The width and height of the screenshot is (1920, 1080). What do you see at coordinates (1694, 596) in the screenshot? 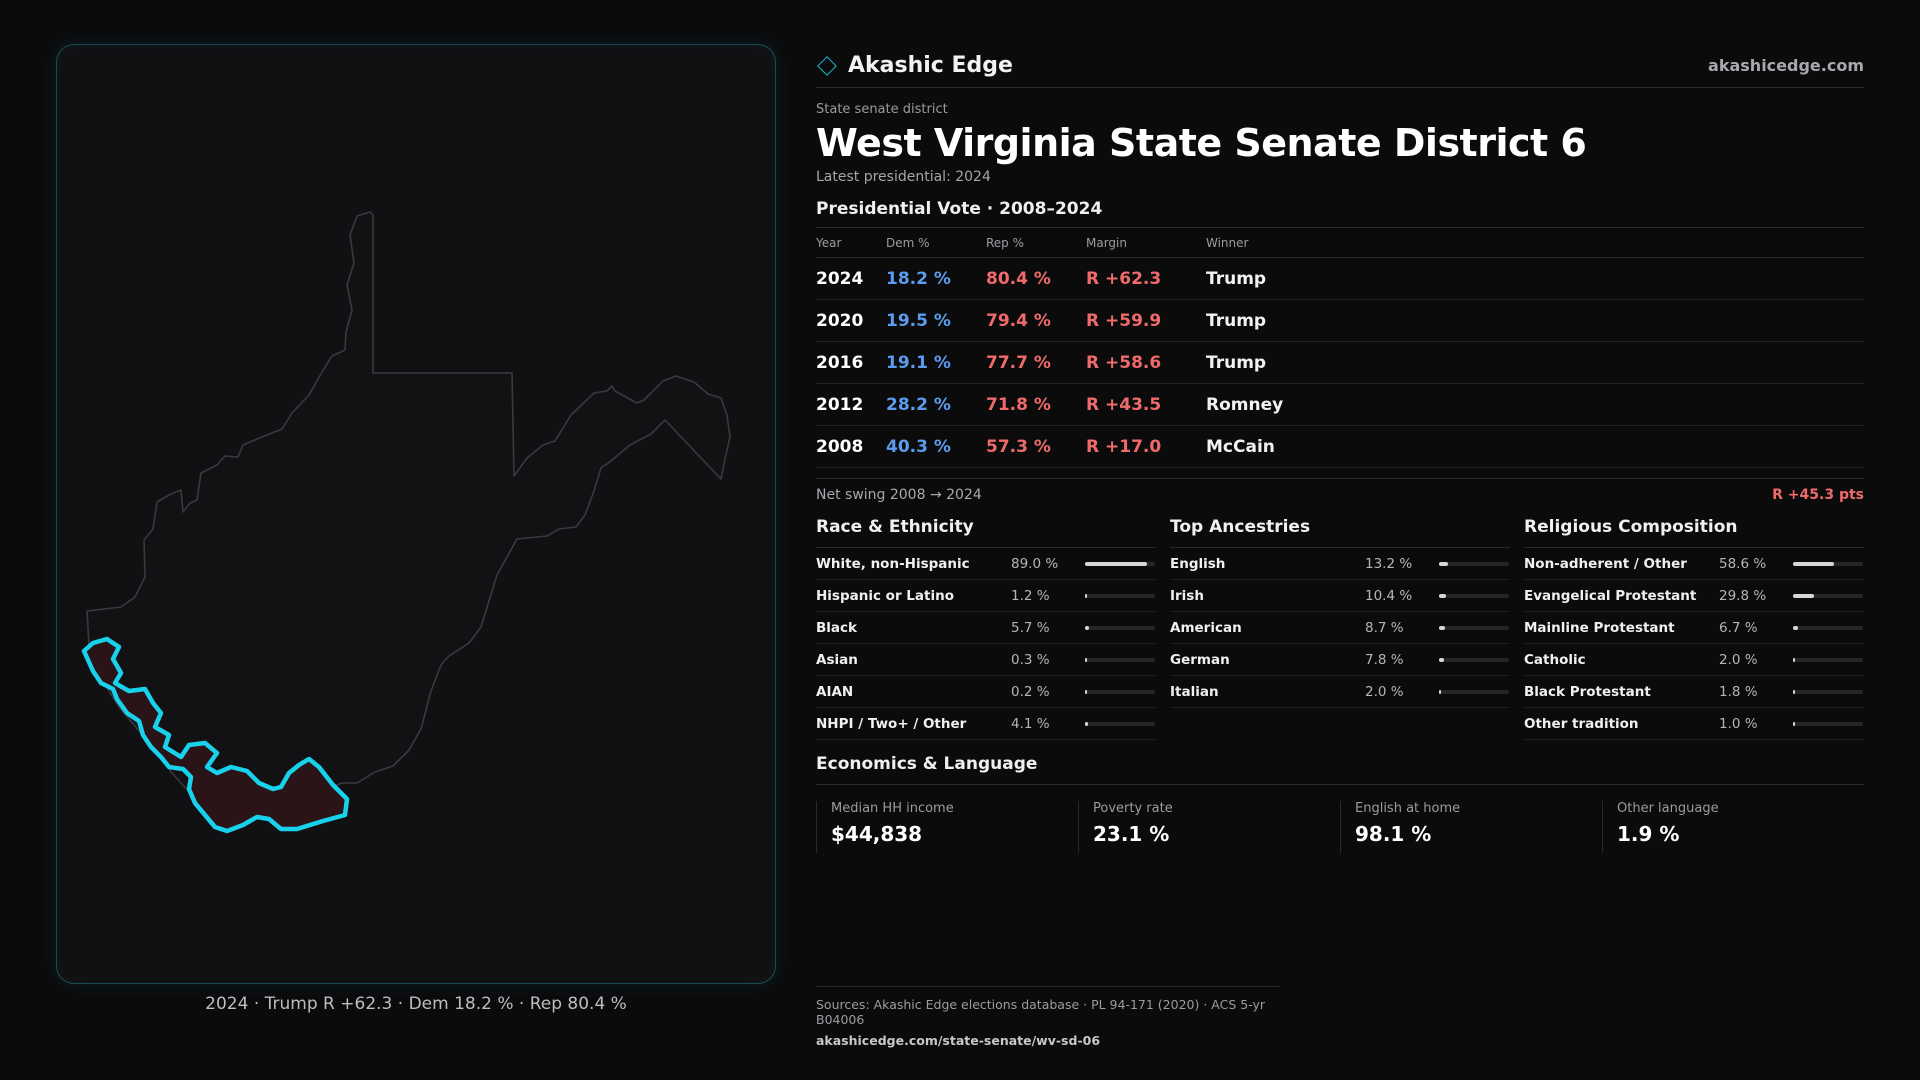
I see `list-item: Evangelical Protestant 29.8 %` at bounding box center [1694, 596].